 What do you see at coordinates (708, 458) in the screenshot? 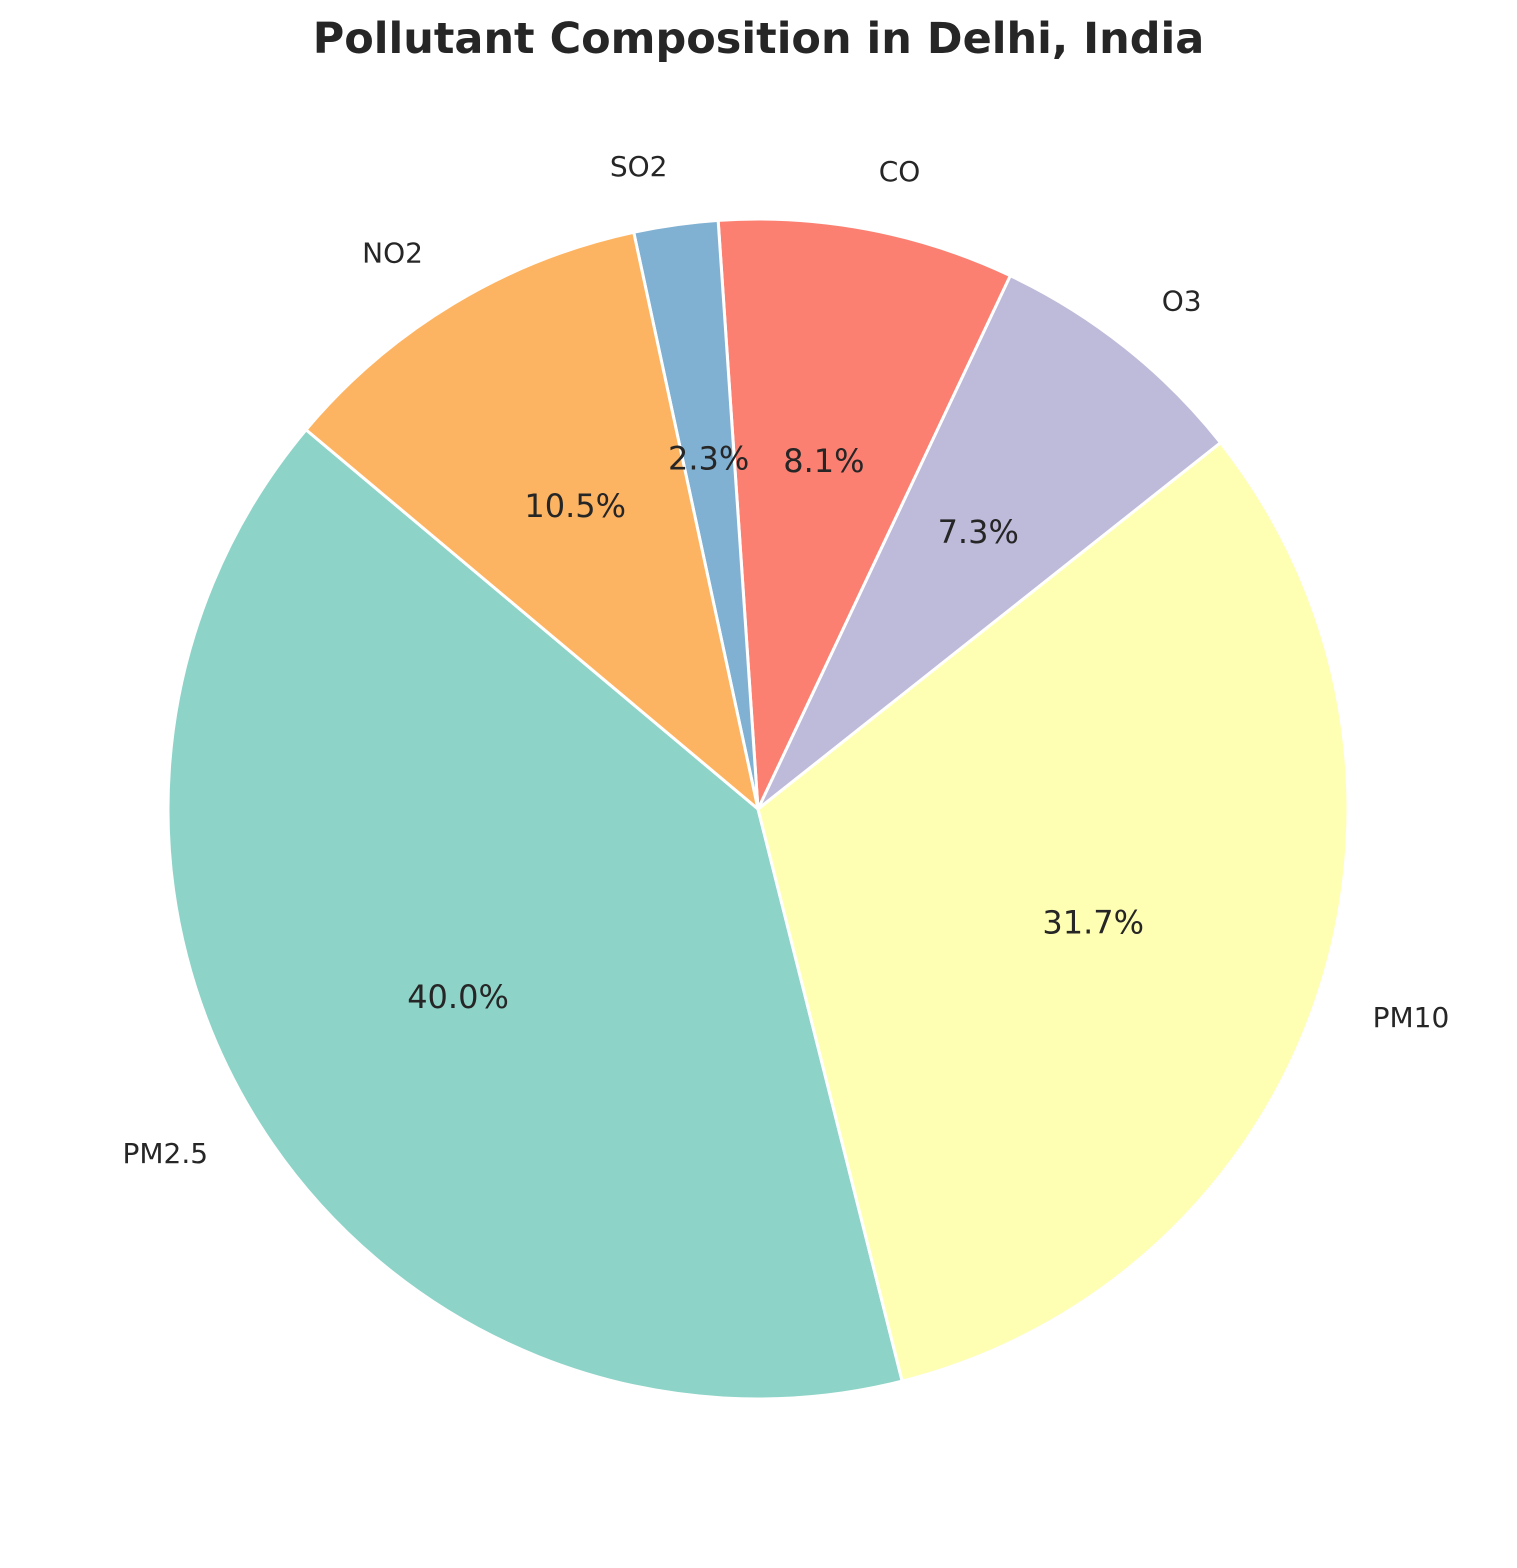
I see `percent-label-so2: 2.3%` at bounding box center [708, 458].